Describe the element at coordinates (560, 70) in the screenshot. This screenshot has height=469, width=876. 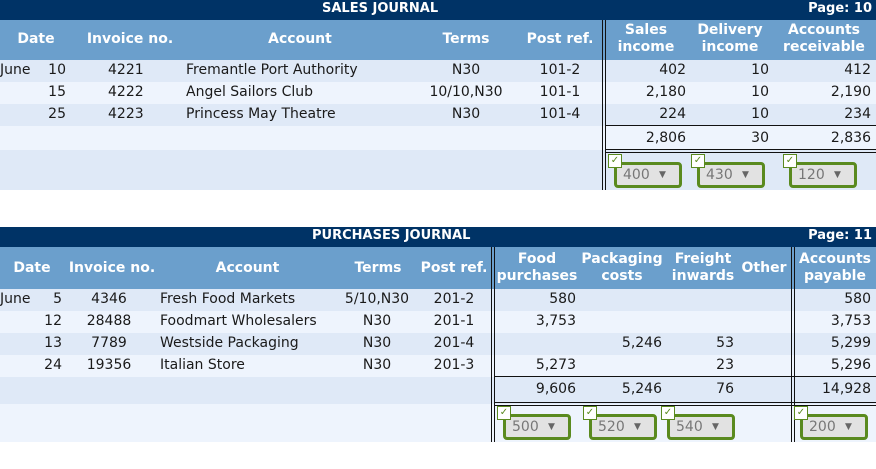
I see `post-ref: 101-2` at that location.